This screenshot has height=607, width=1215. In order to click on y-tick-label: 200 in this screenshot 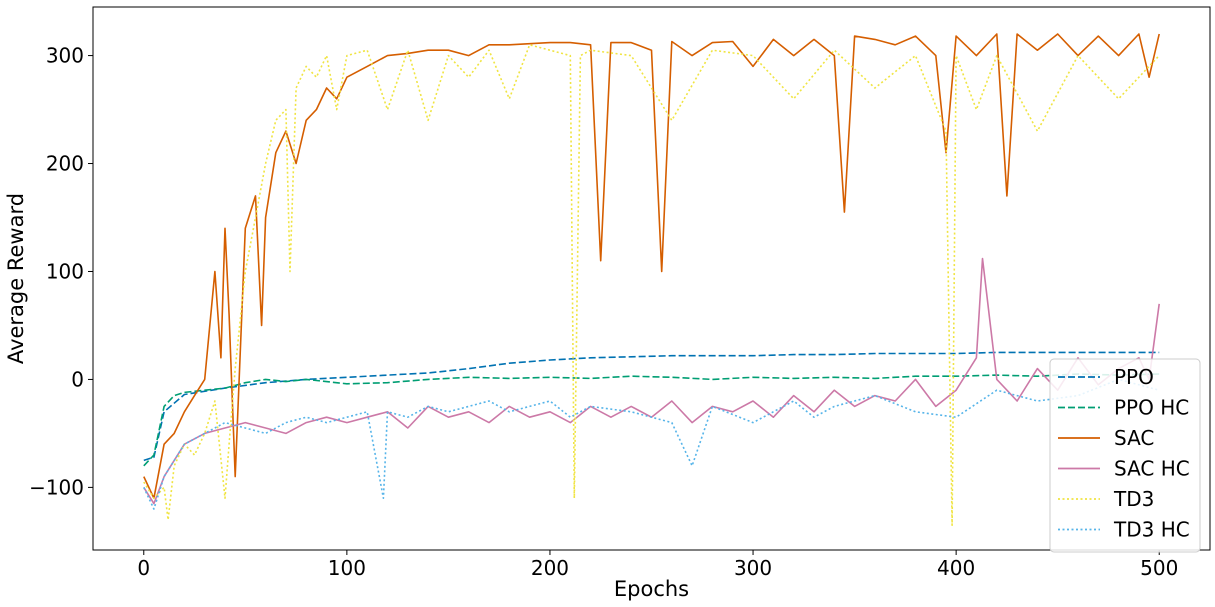, I will do `click(65, 164)`.